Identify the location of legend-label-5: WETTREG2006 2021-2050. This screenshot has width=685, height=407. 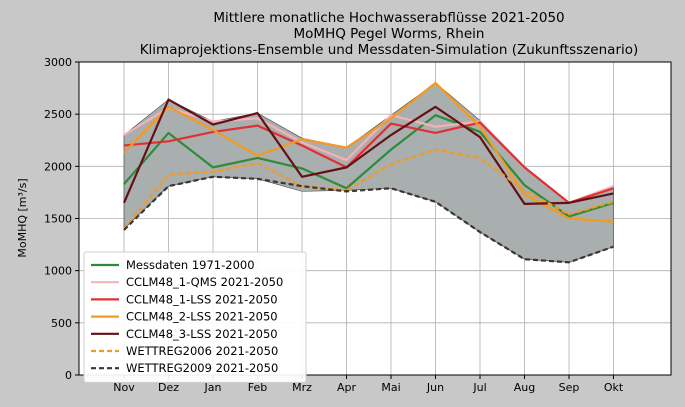
(202, 351).